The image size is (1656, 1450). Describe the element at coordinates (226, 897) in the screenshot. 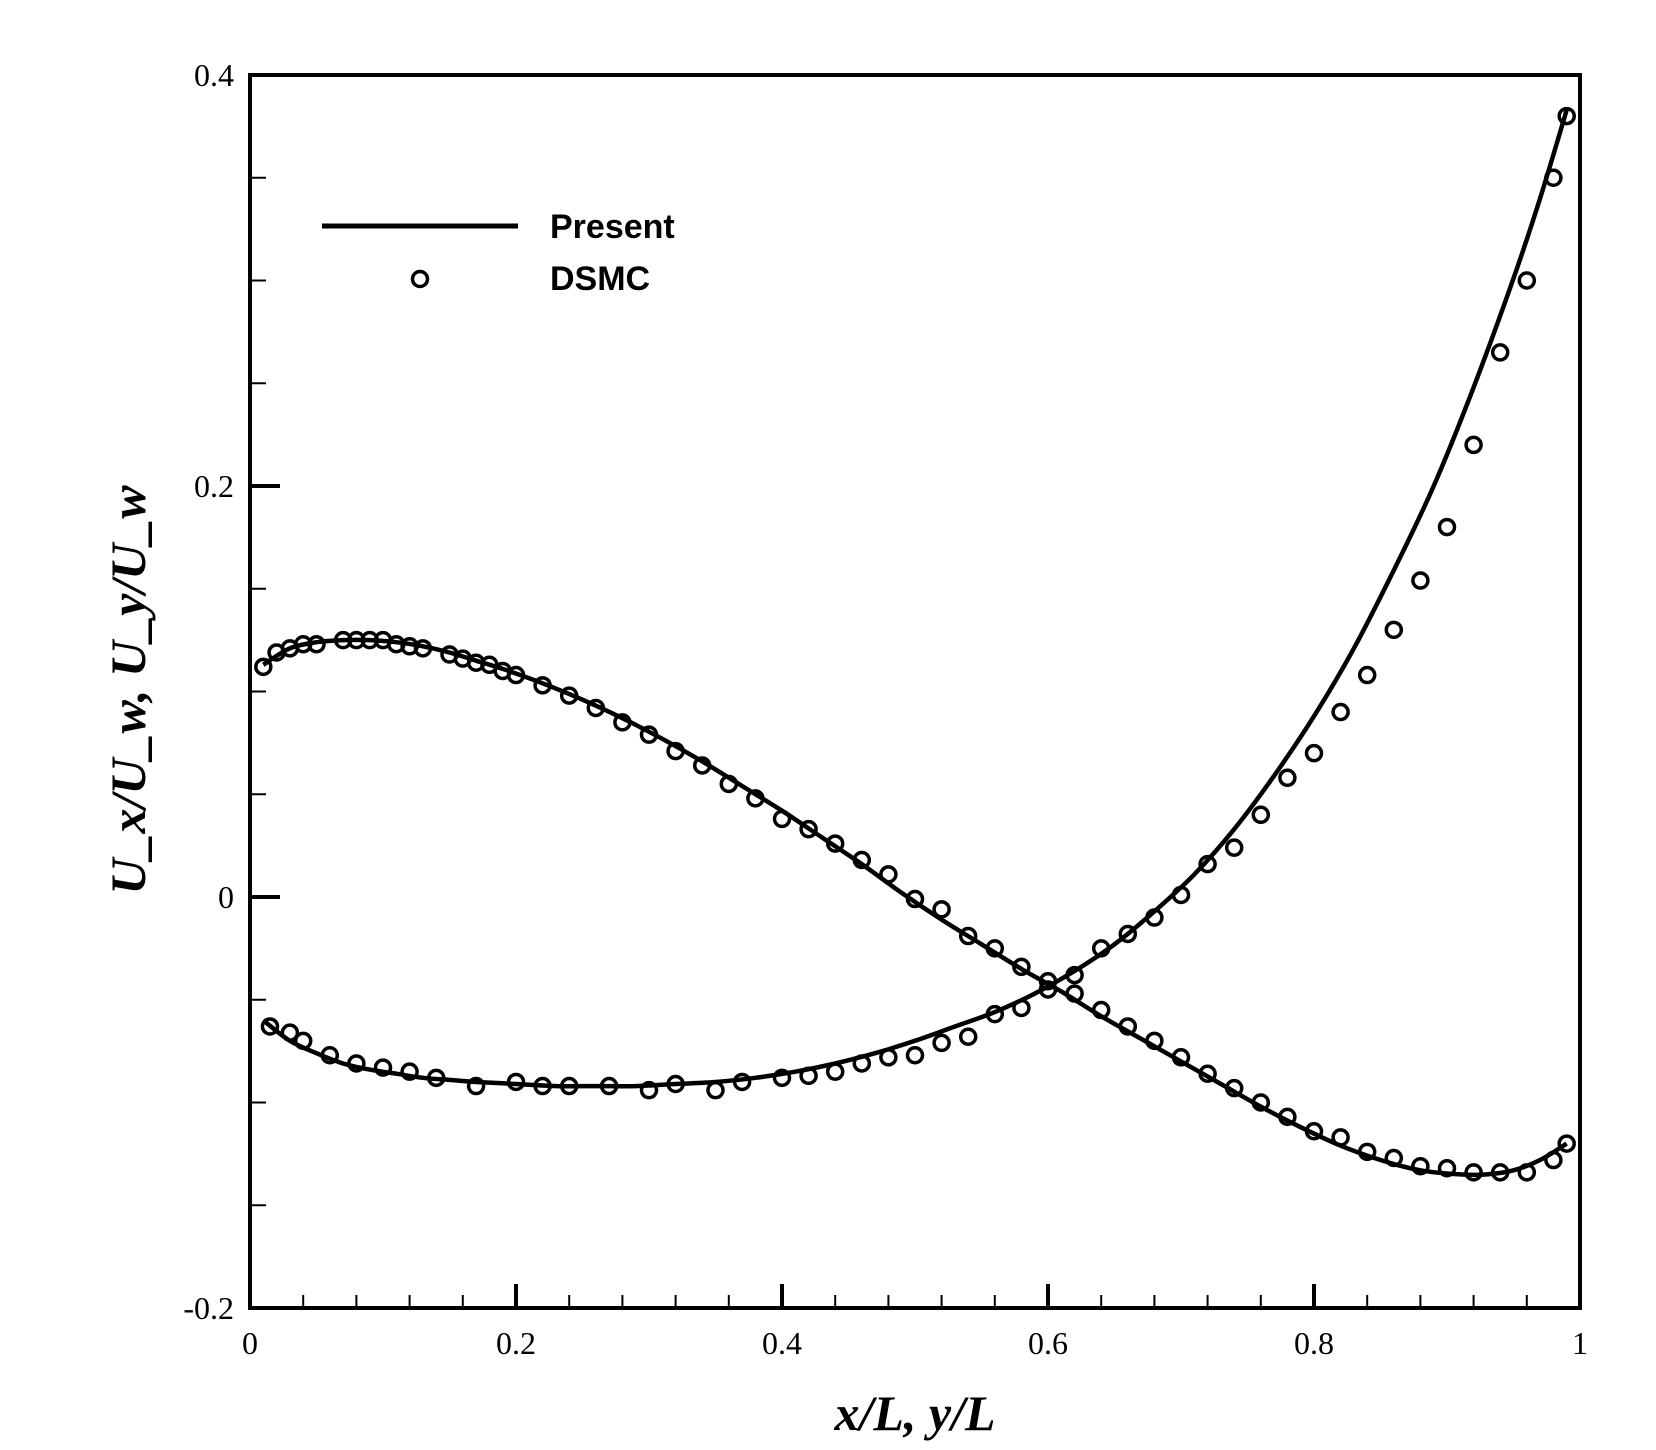

I see `y-tick-label: 0` at that location.